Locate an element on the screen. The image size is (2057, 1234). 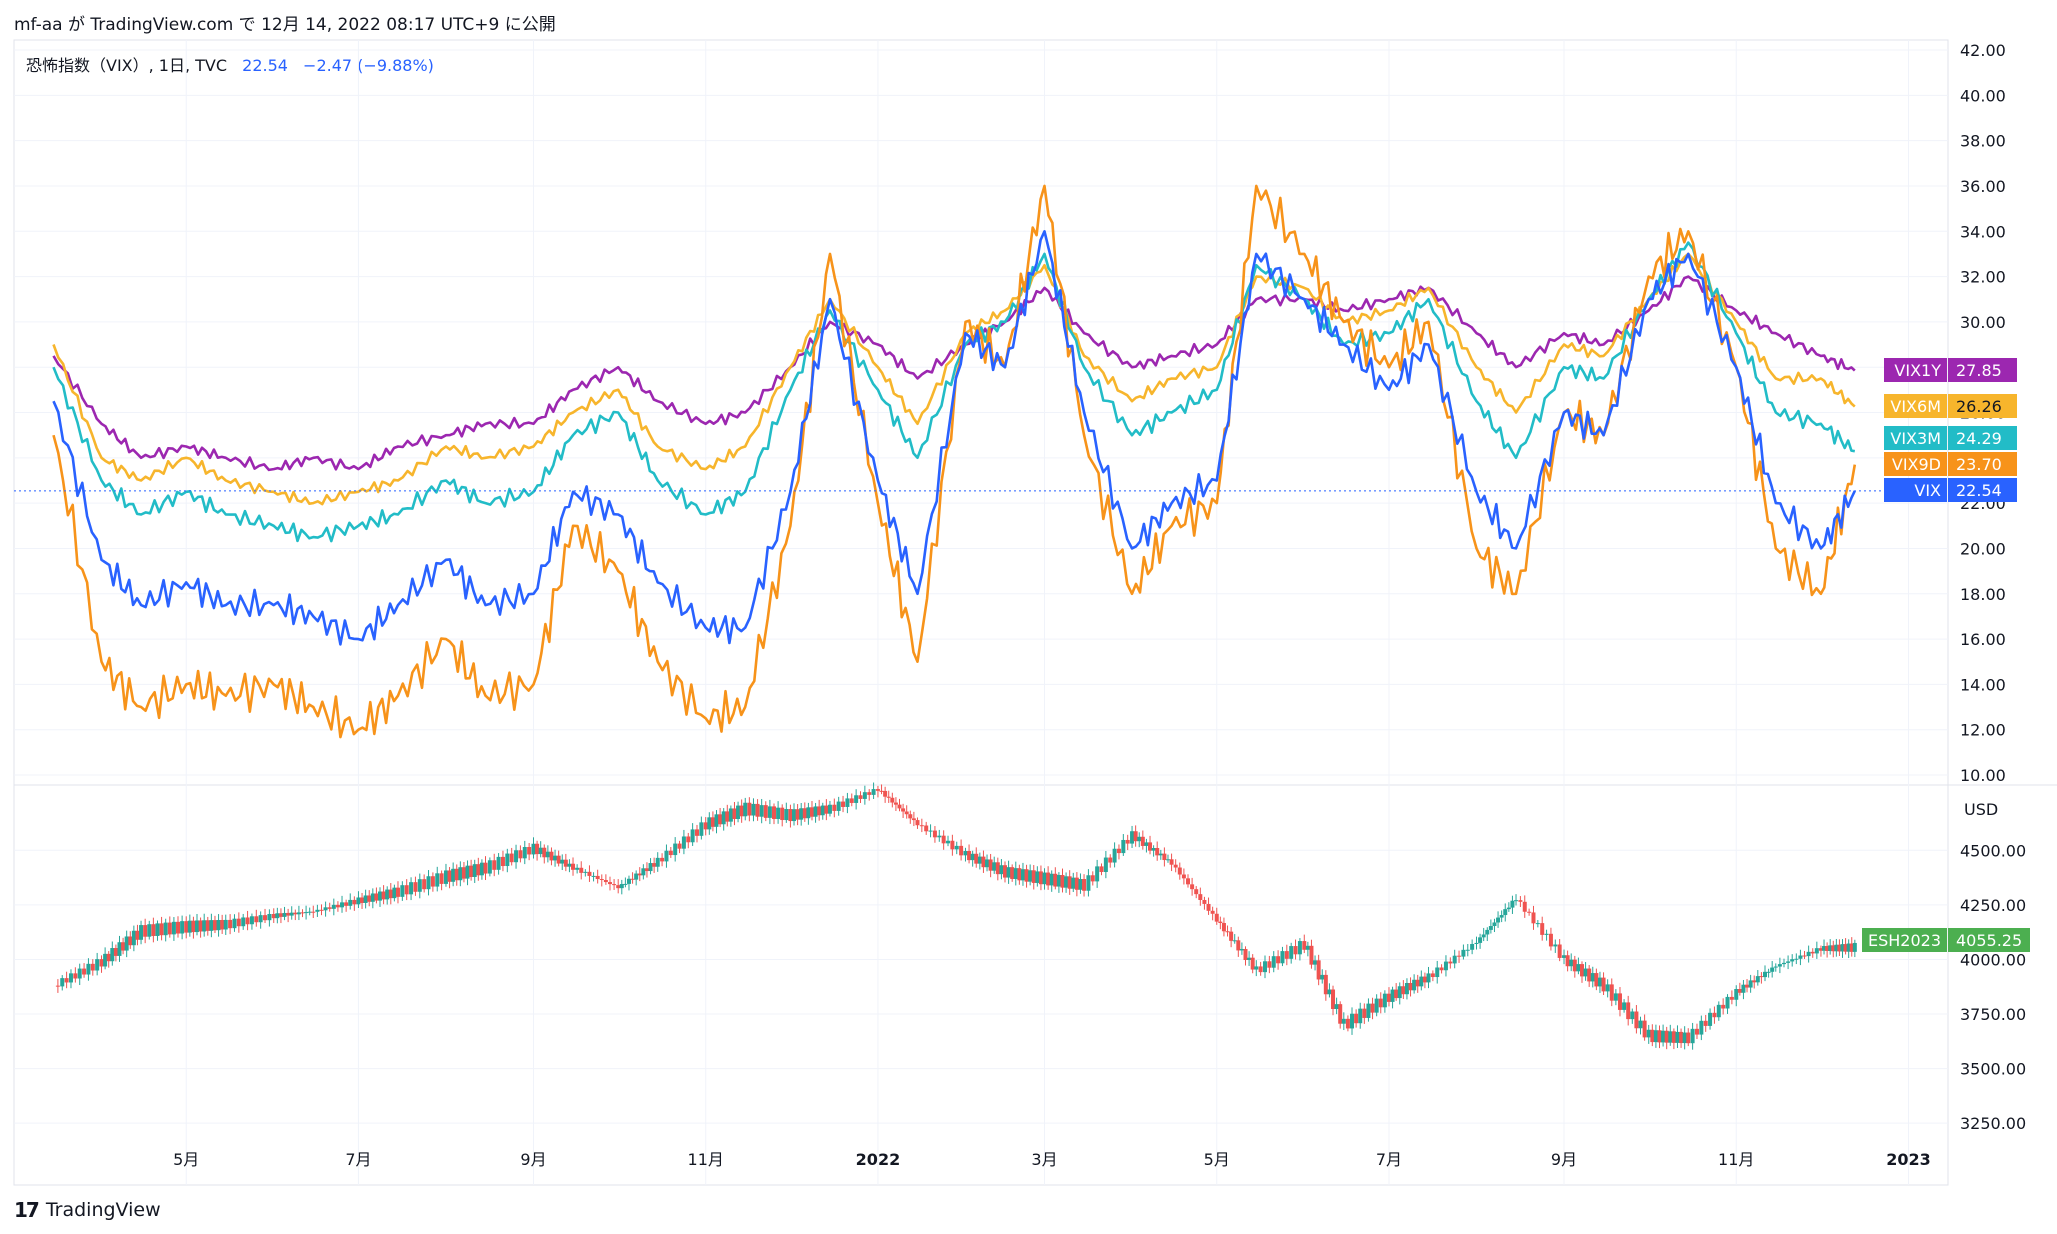
badge-value-bg-vix9d is located at coordinates (1982, 464).